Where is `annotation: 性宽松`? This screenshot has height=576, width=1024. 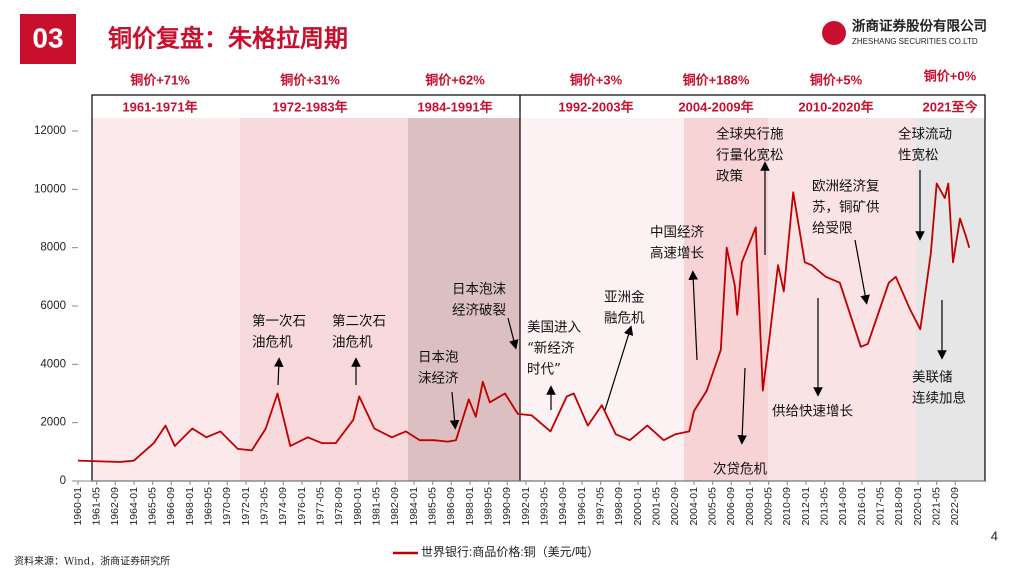 annotation: 性宽松 is located at coordinates (918, 155).